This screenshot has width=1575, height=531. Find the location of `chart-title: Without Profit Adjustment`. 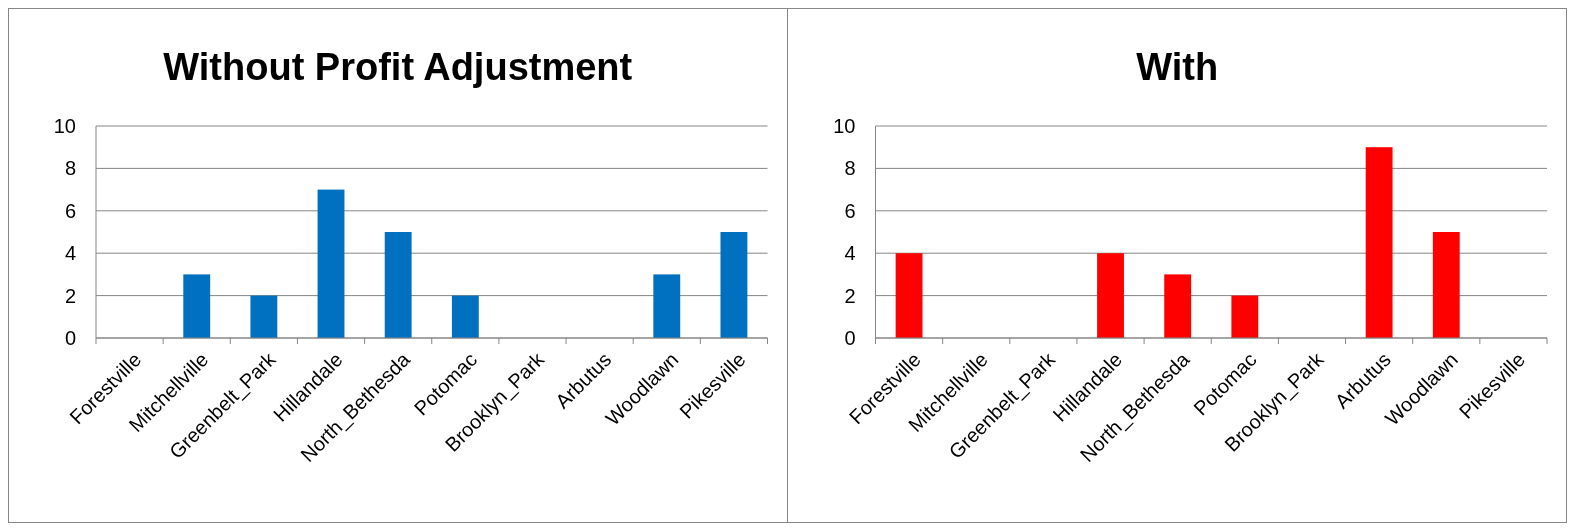

chart-title: Without Profit Adjustment is located at coordinates (398, 67).